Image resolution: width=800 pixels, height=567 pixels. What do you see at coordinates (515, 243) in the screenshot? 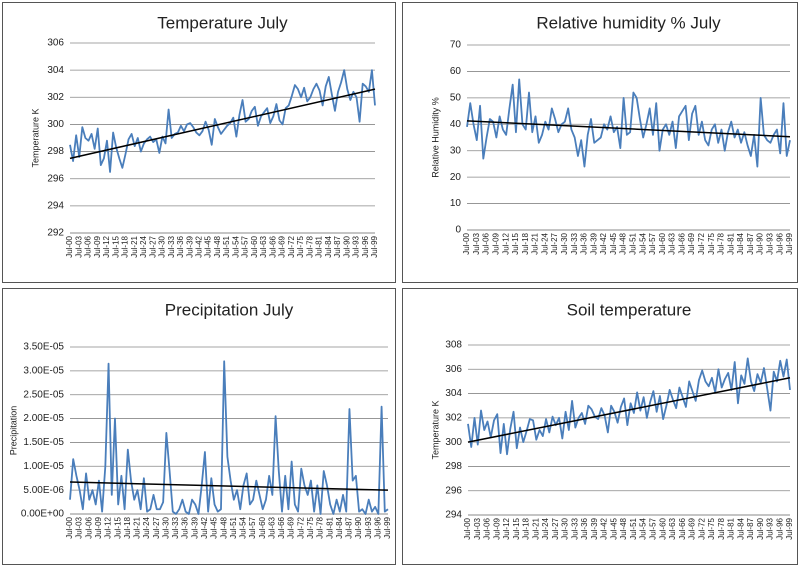
I see `x-tick-label: Jul-15` at bounding box center [515, 243].